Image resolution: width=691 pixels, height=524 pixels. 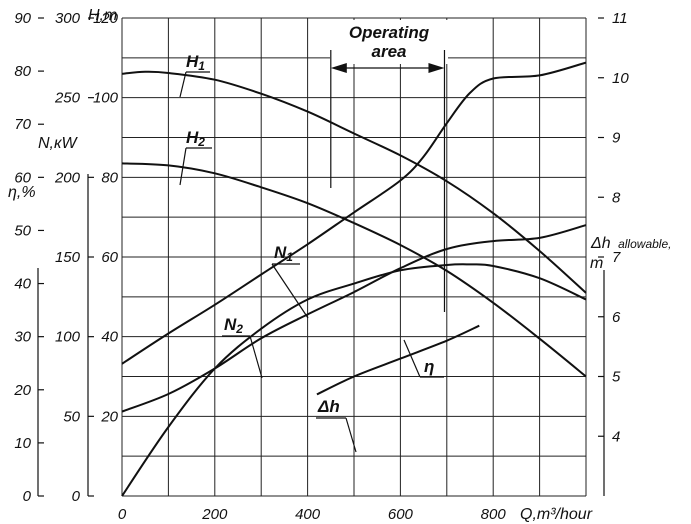 I want to click on operating-area: Operating area, so click(x=389, y=166).